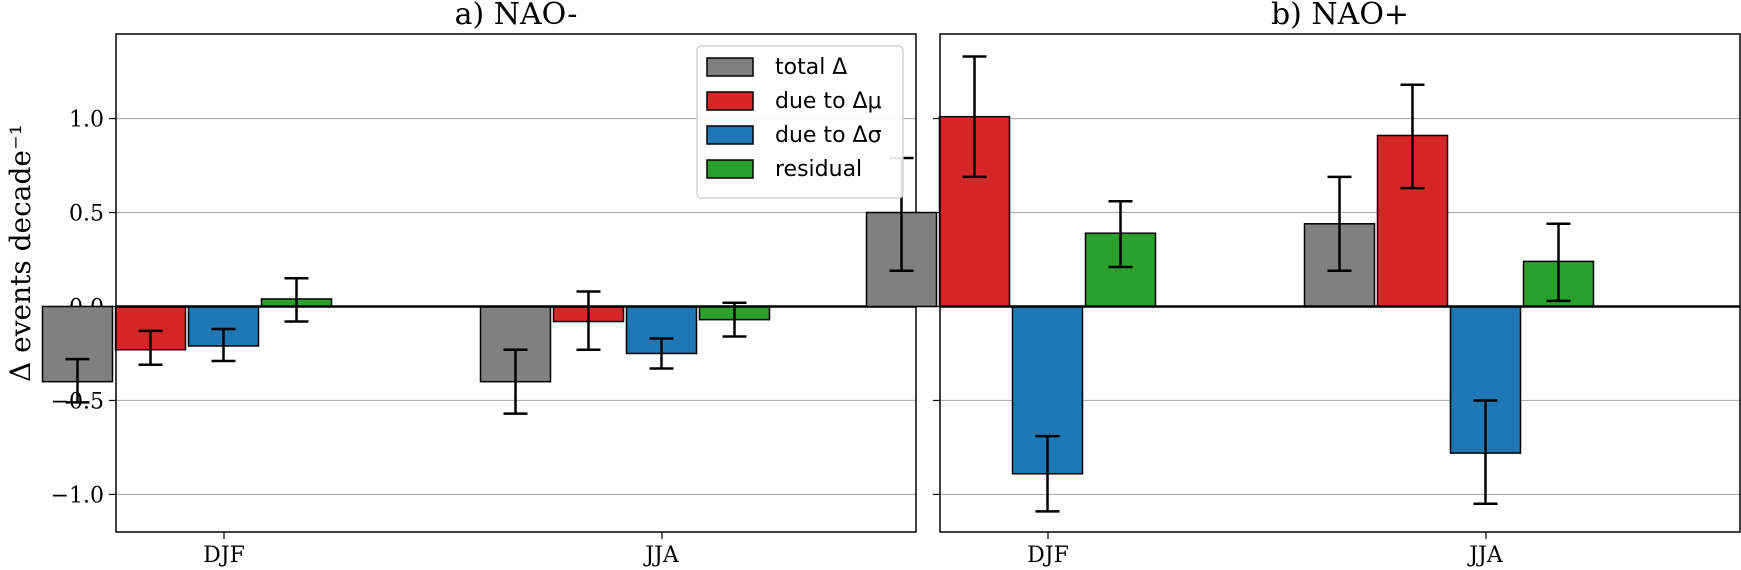  What do you see at coordinates (86, 214) in the screenshot?
I see `y-tick-label: 0.5` at bounding box center [86, 214].